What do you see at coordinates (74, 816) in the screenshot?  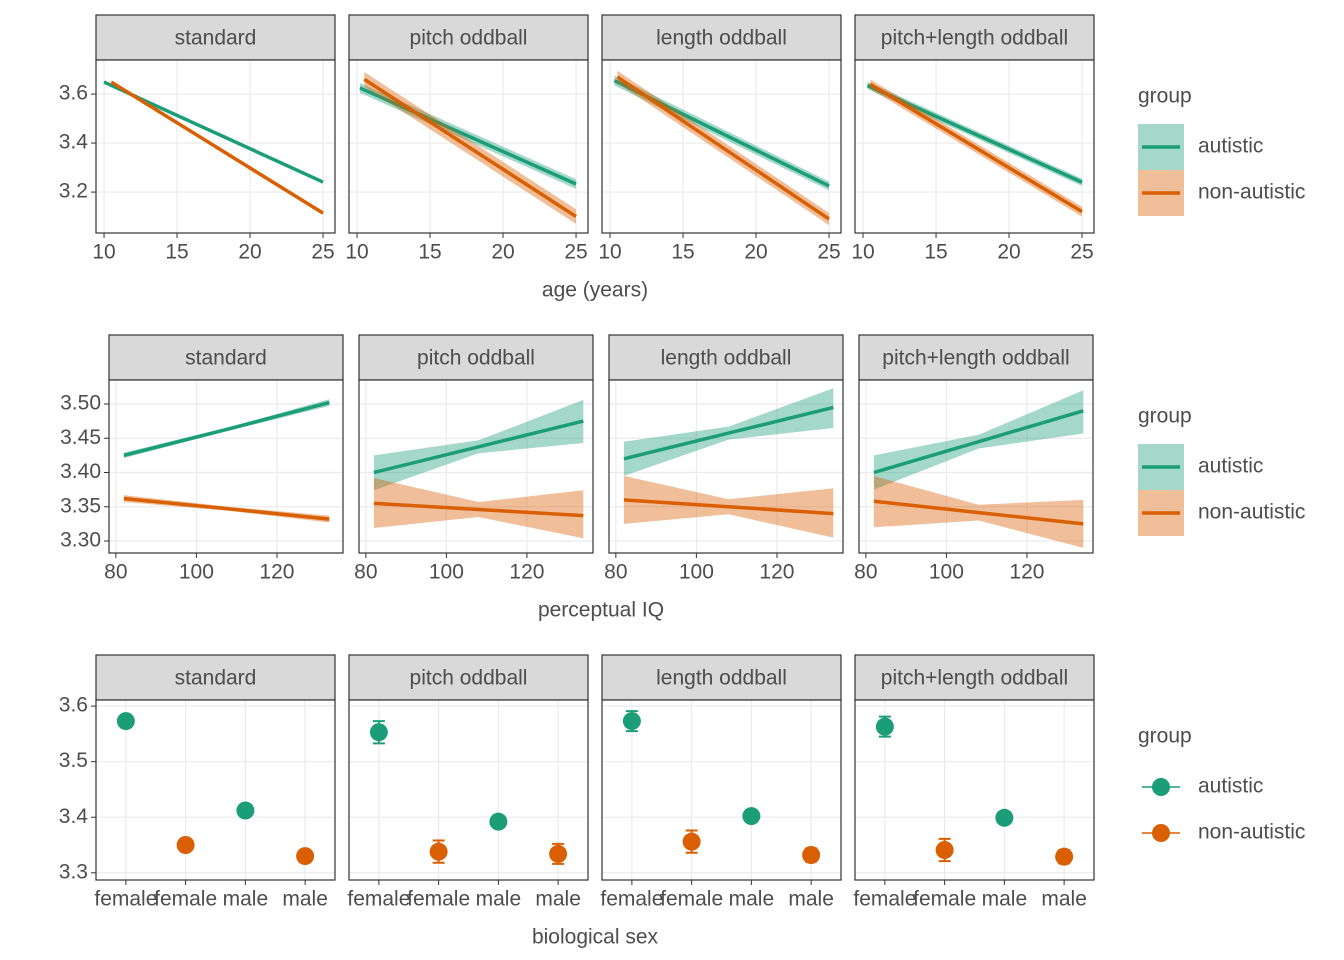 I see `y-tick-label: 3.4` at bounding box center [74, 816].